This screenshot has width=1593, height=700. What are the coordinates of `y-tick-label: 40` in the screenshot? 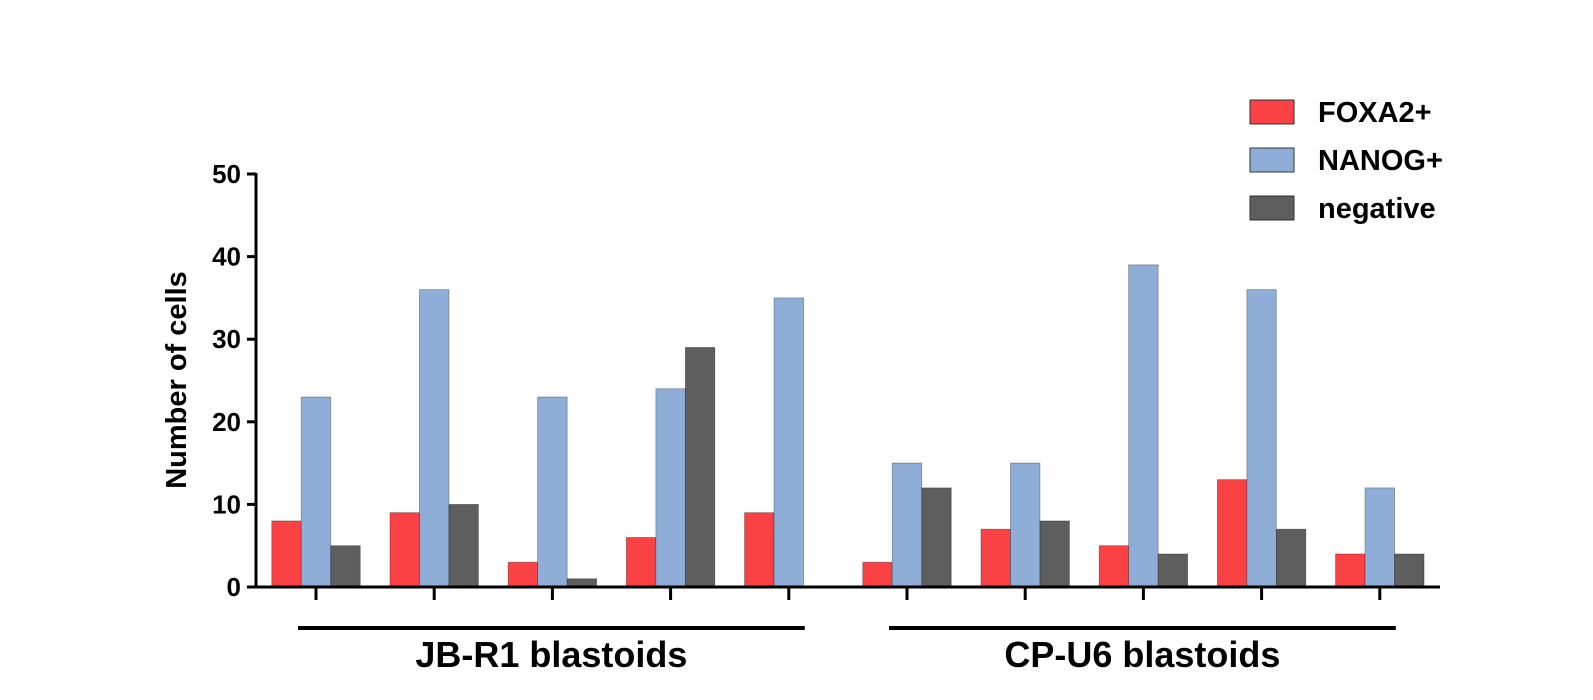 It's located at (226, 257).